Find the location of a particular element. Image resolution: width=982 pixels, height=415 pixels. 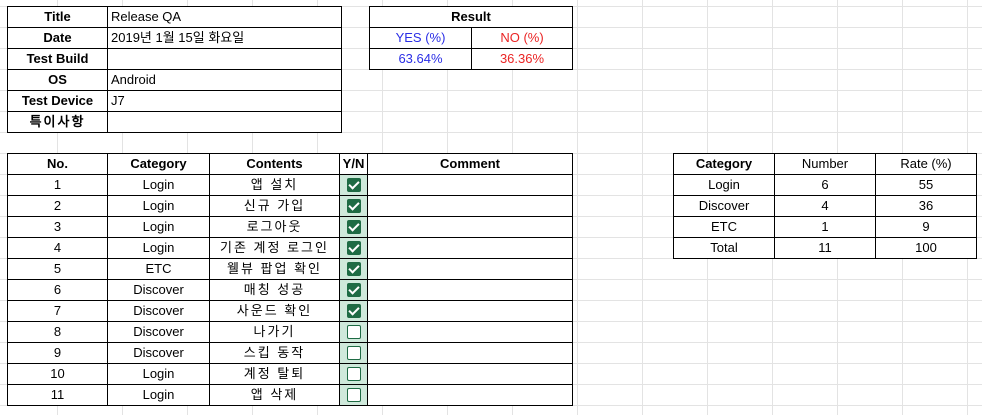

test-contents: 앱 삭제 is located at coordinates (274, 395).